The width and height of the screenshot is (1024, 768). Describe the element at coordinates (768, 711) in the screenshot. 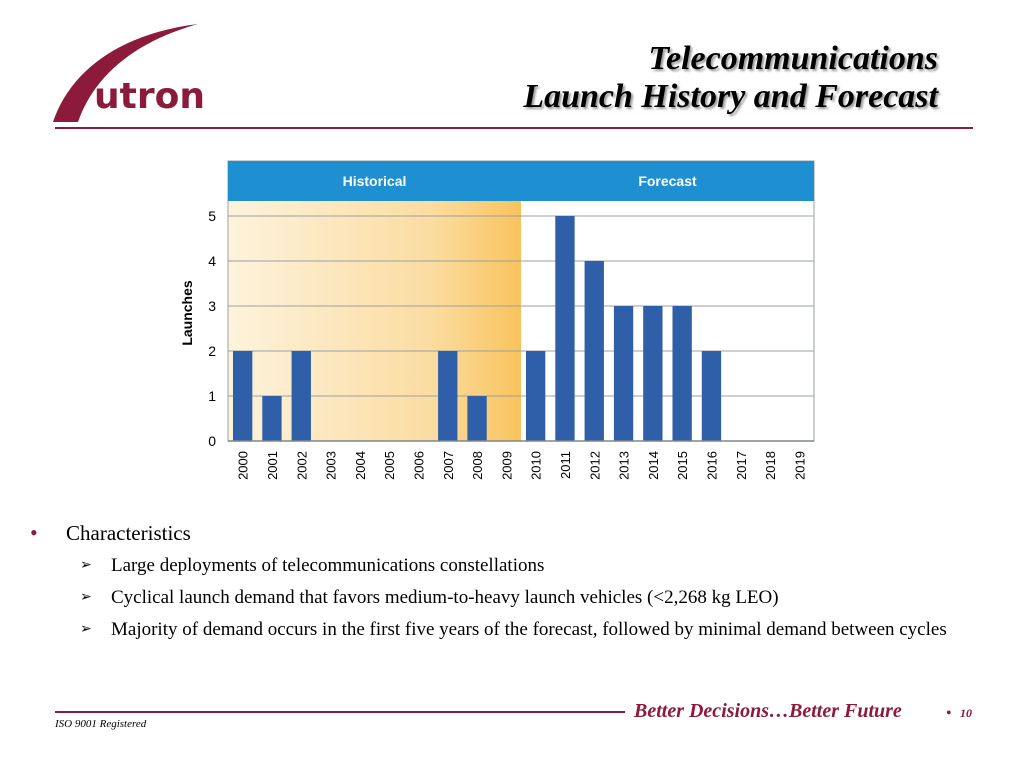

I see `footer-tagline: Better Decisions…Better Future` at that location.